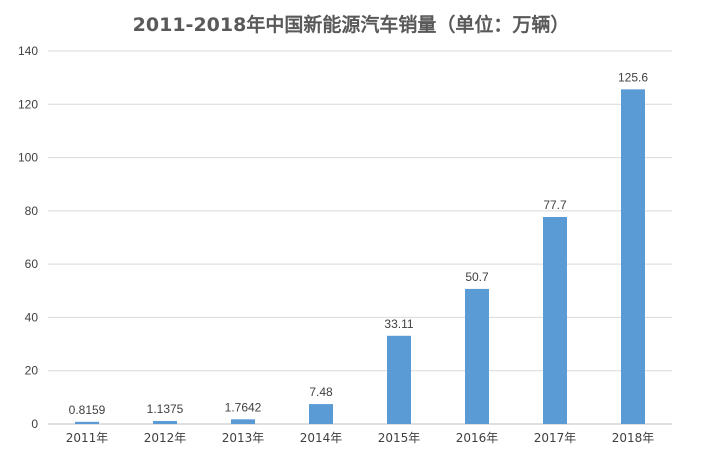 This screenshot has height=454, width=702. What do you see at coordinates (351, 25) in the screenshot?
I see `chart-title: 2011-2018年中国新能源汽车销量（单位：万辆）` at bounding box center [351, 25].